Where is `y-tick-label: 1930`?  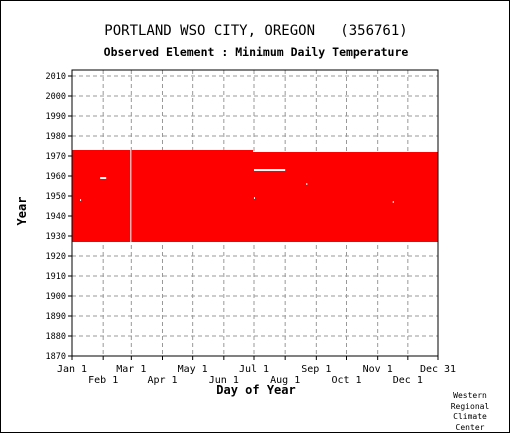 y-tick-label: 1930 is located at coordinates (56, 237).